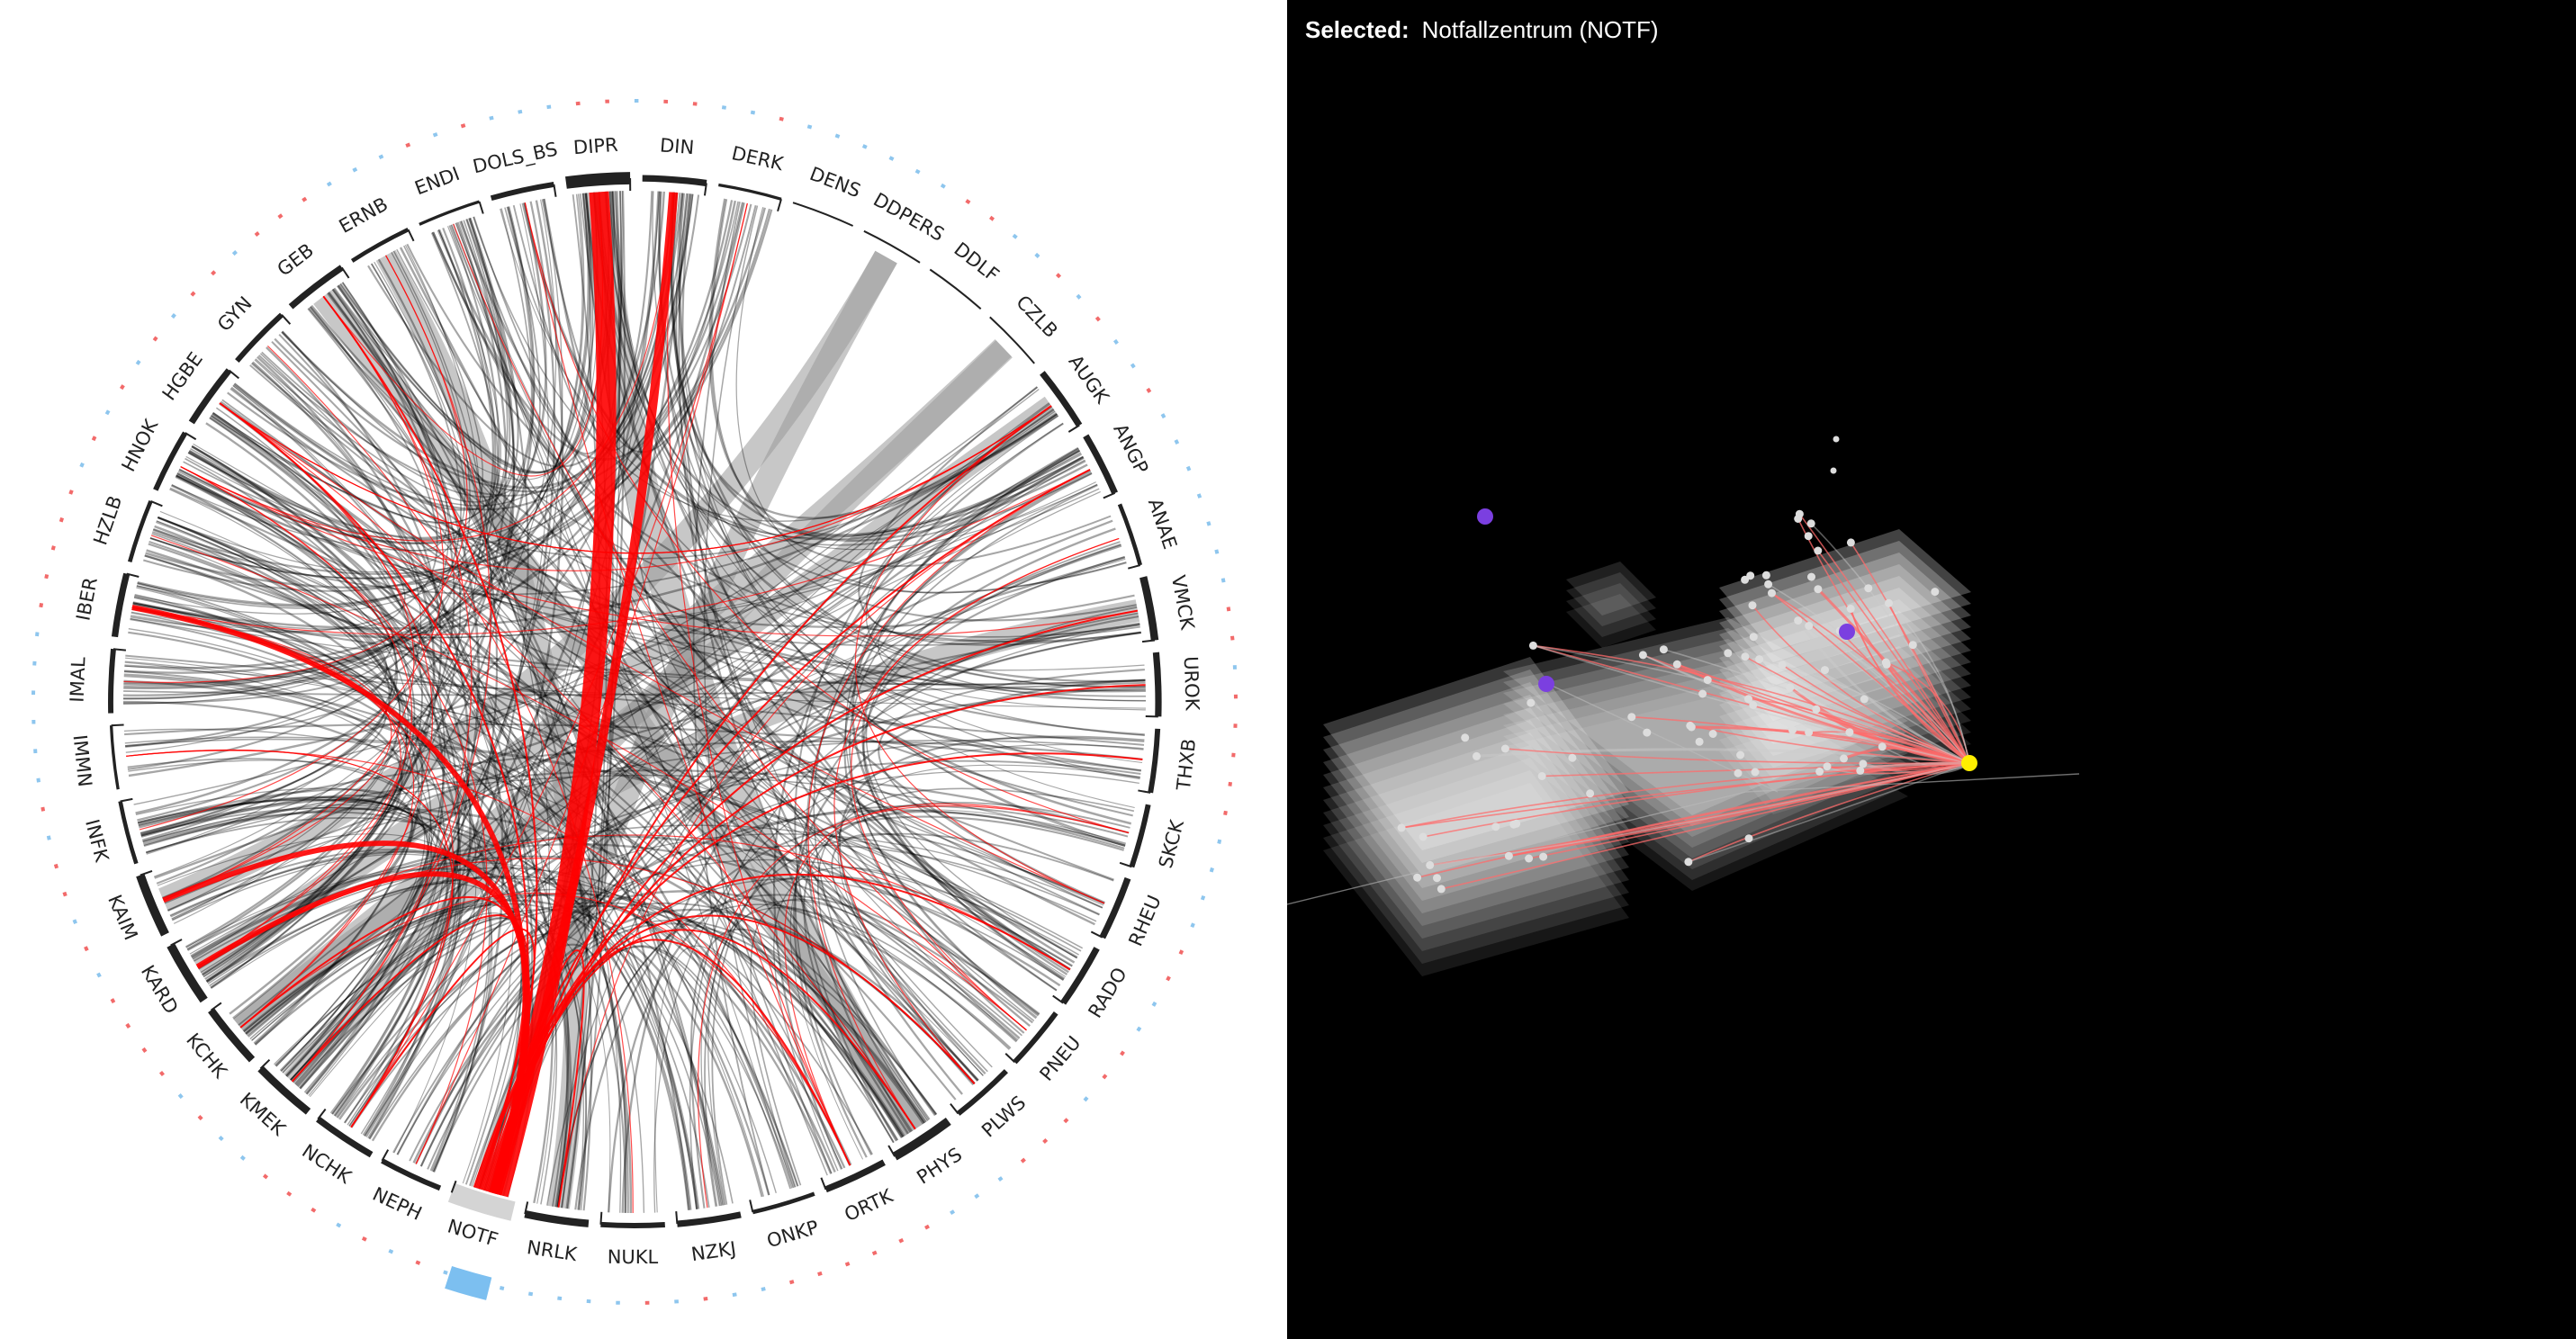 The height and width of the screenshot is (1339, 2576). I want to click on segment-arc-anae, so click(1130, 534).